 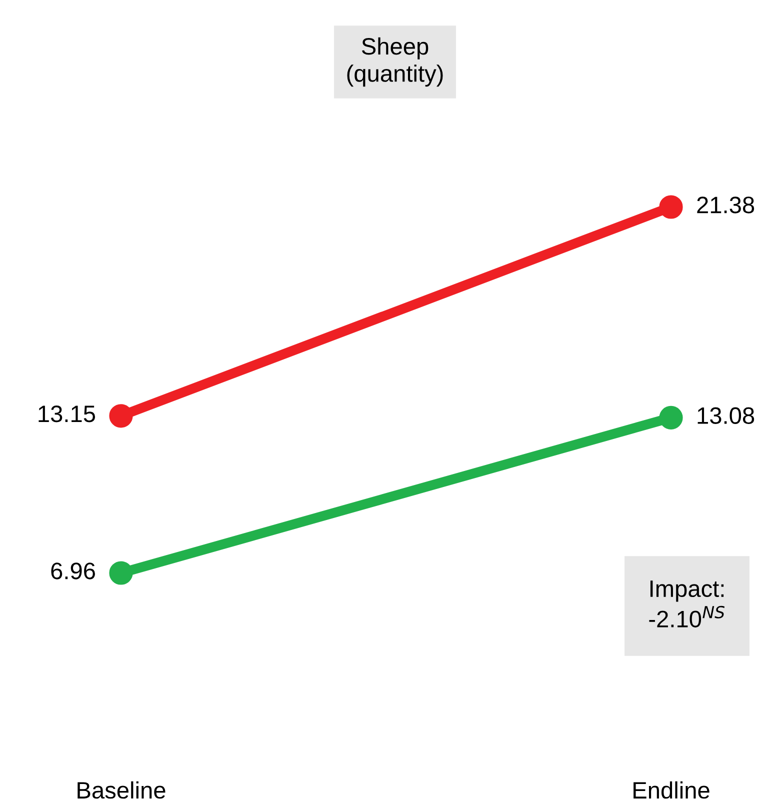 I want to click on data-label: 6.96, so click(x=73, y=571).